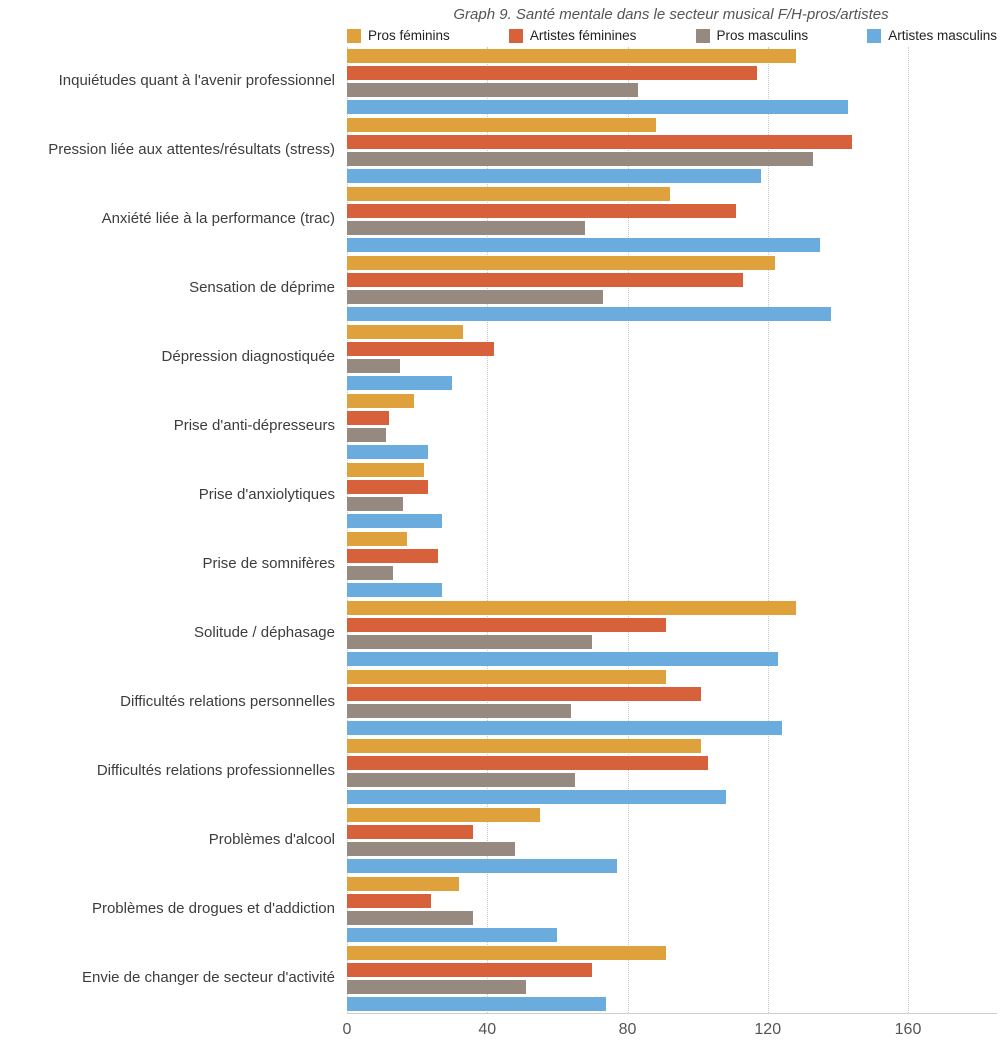 This screenshot has height=1056, width=1000. I want to click on x-axis-tick-label: 40, so click(487, 1029).